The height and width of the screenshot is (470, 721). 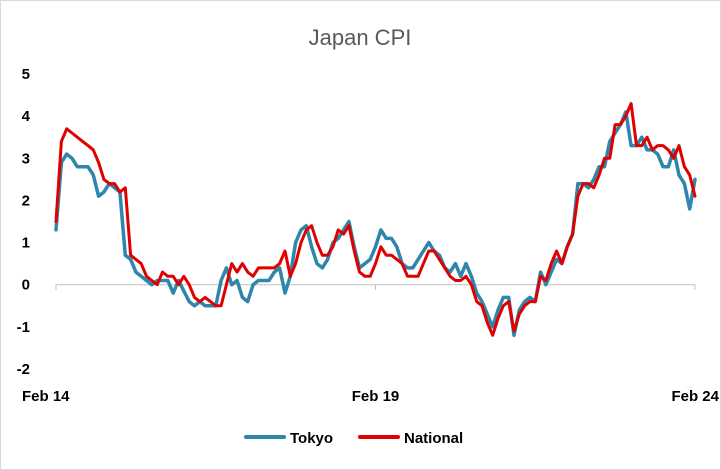 I want to click on y-tick-label: 5, so click(x=26, y=74).